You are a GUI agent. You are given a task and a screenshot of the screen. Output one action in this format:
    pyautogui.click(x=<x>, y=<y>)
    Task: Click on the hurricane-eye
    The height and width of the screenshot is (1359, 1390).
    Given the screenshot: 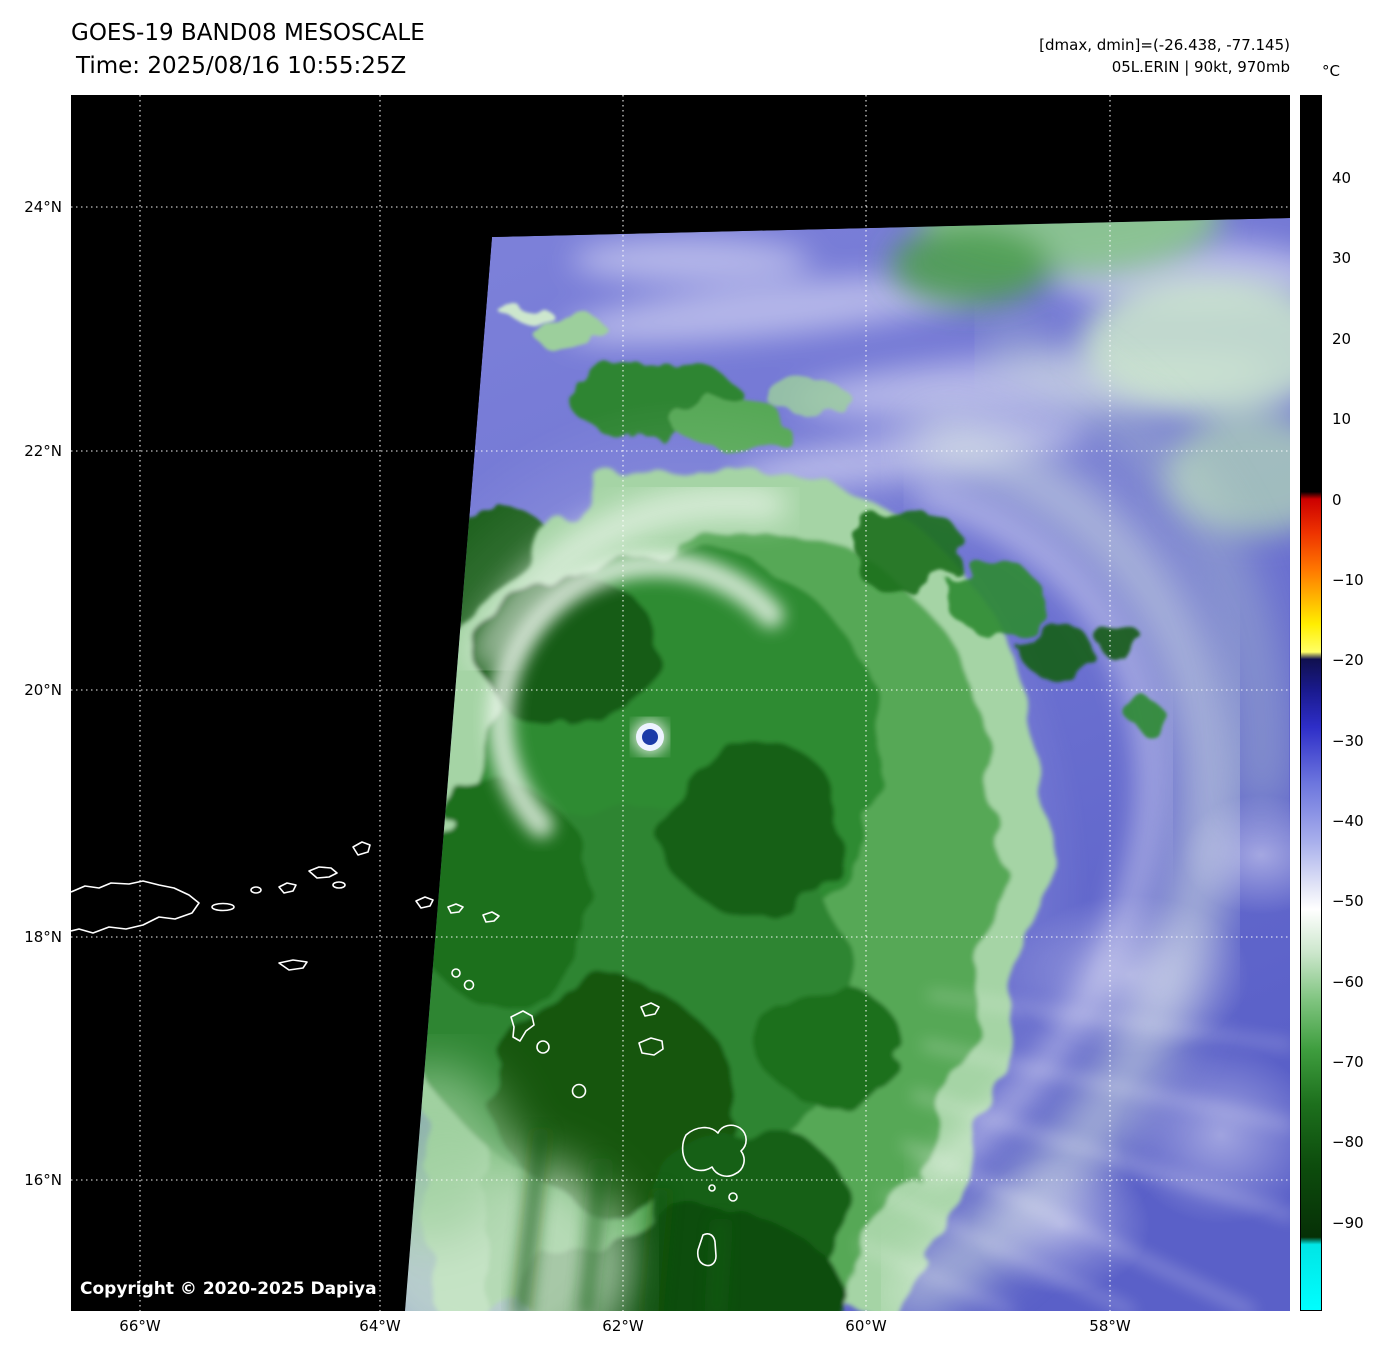 What is the action you would take?
    pyautogui.click(x=650, y=737)
    